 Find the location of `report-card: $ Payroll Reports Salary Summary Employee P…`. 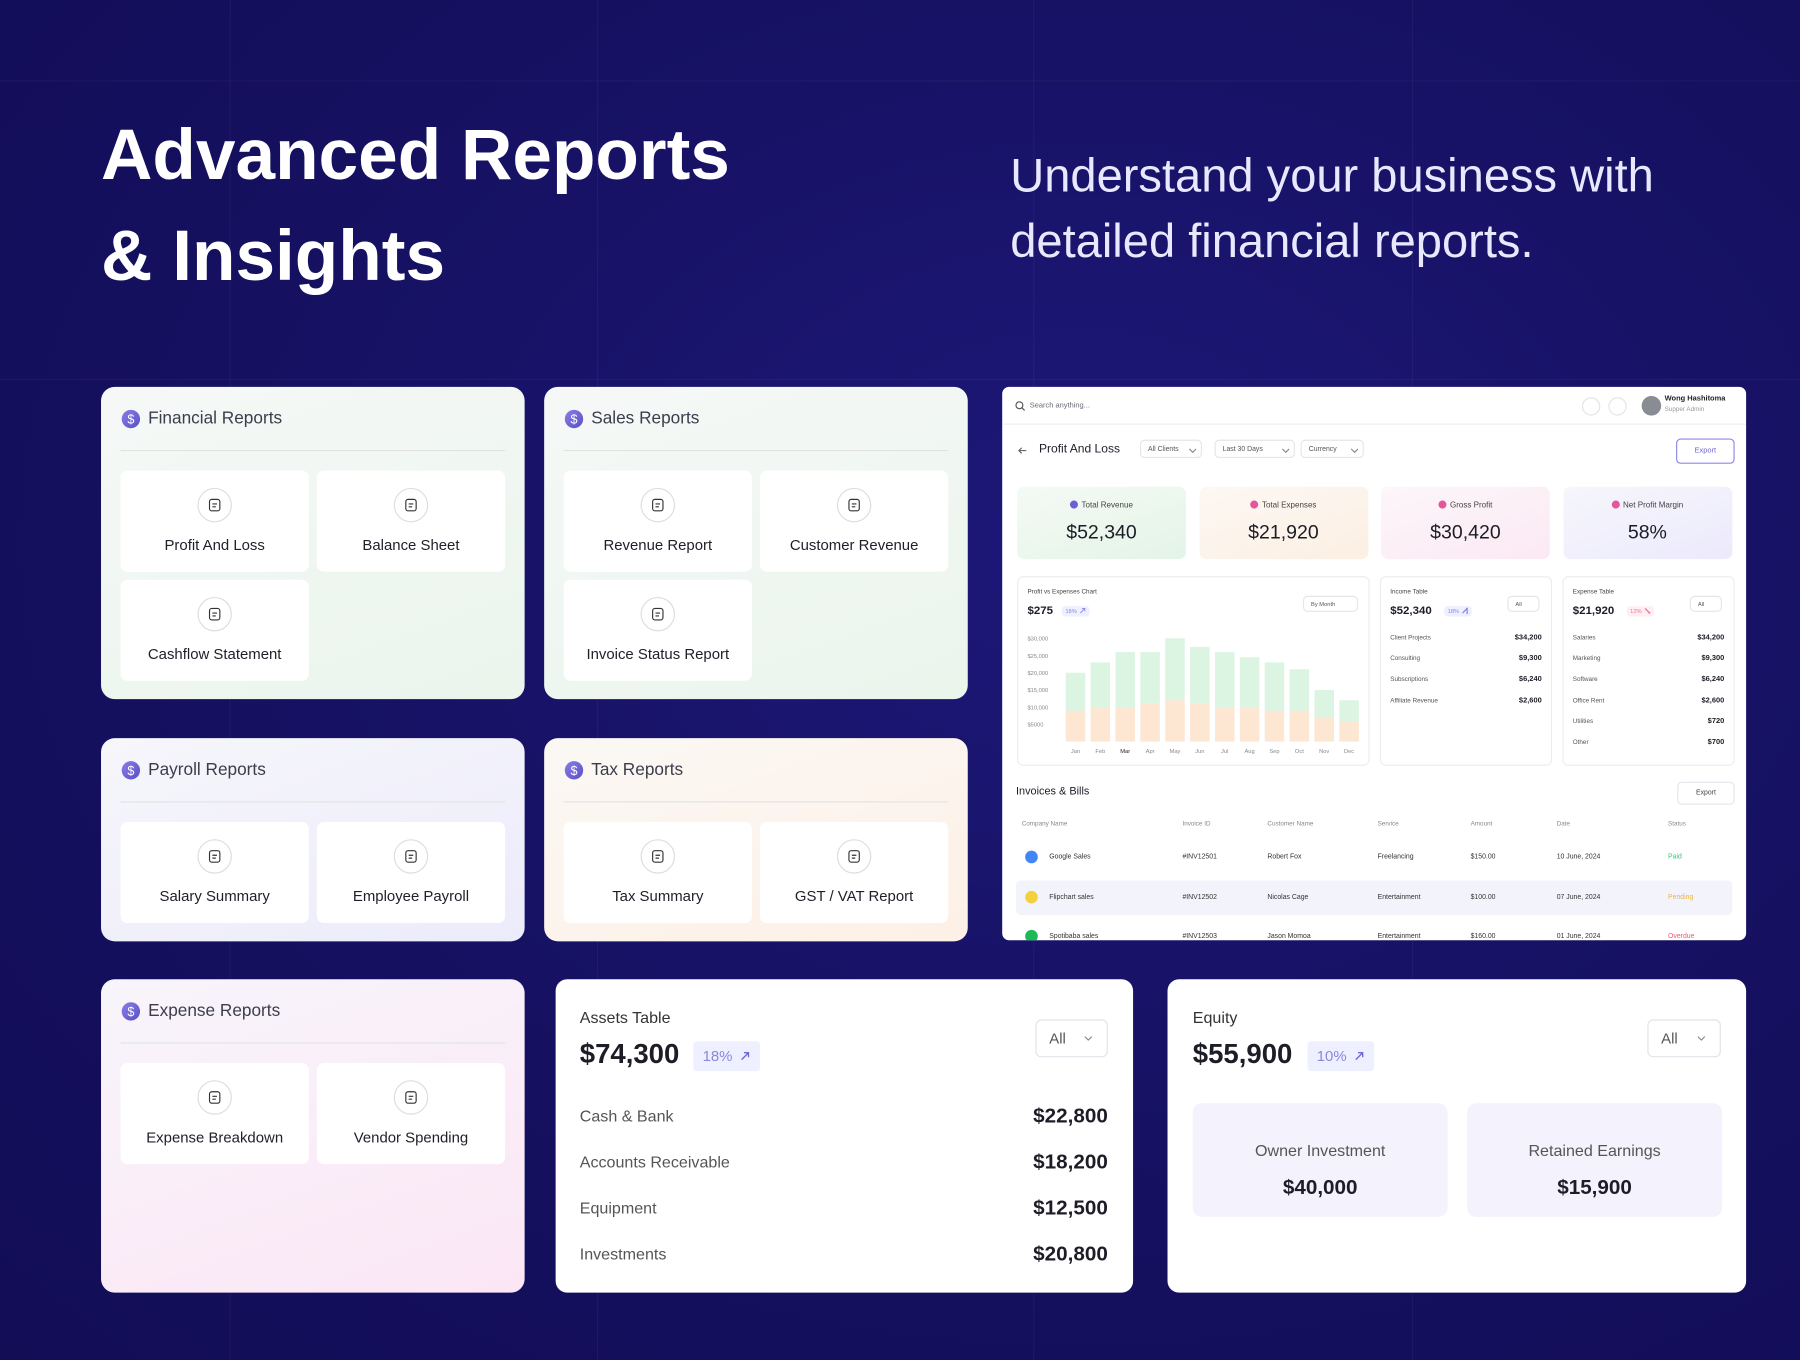

report-card: $ Payroll Reports Salary Summary Employee P… is located at coordinates (313, 840).